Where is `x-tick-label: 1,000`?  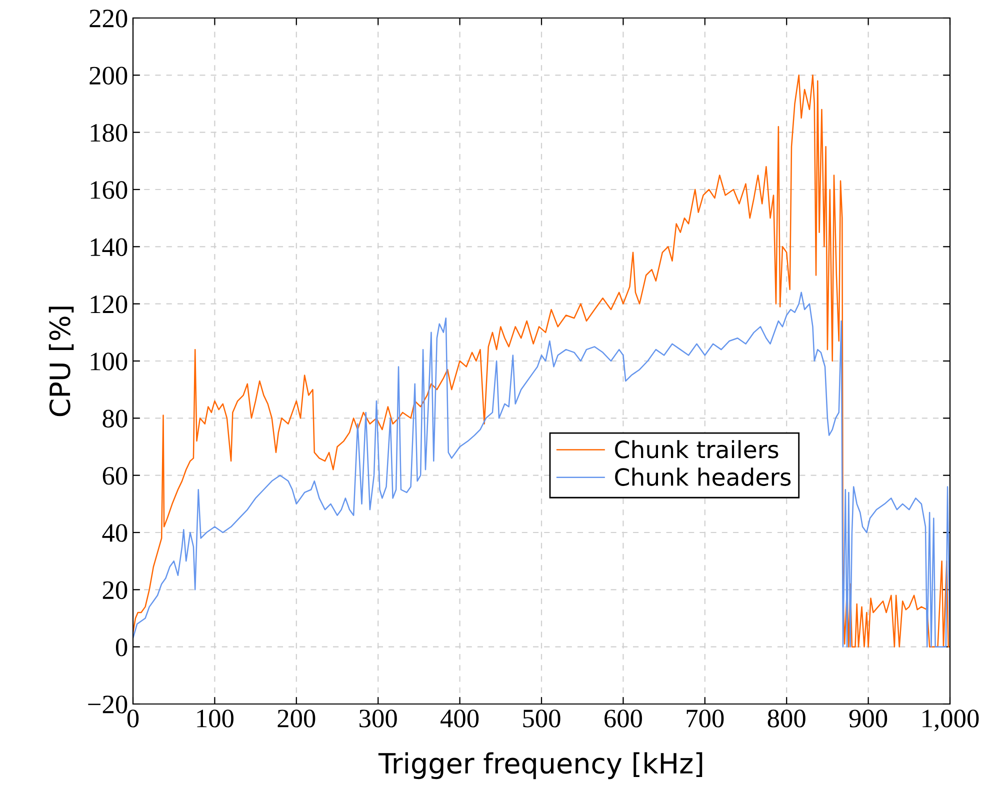 x-tick-label: 1,000 is located at coordinates (950, 721).